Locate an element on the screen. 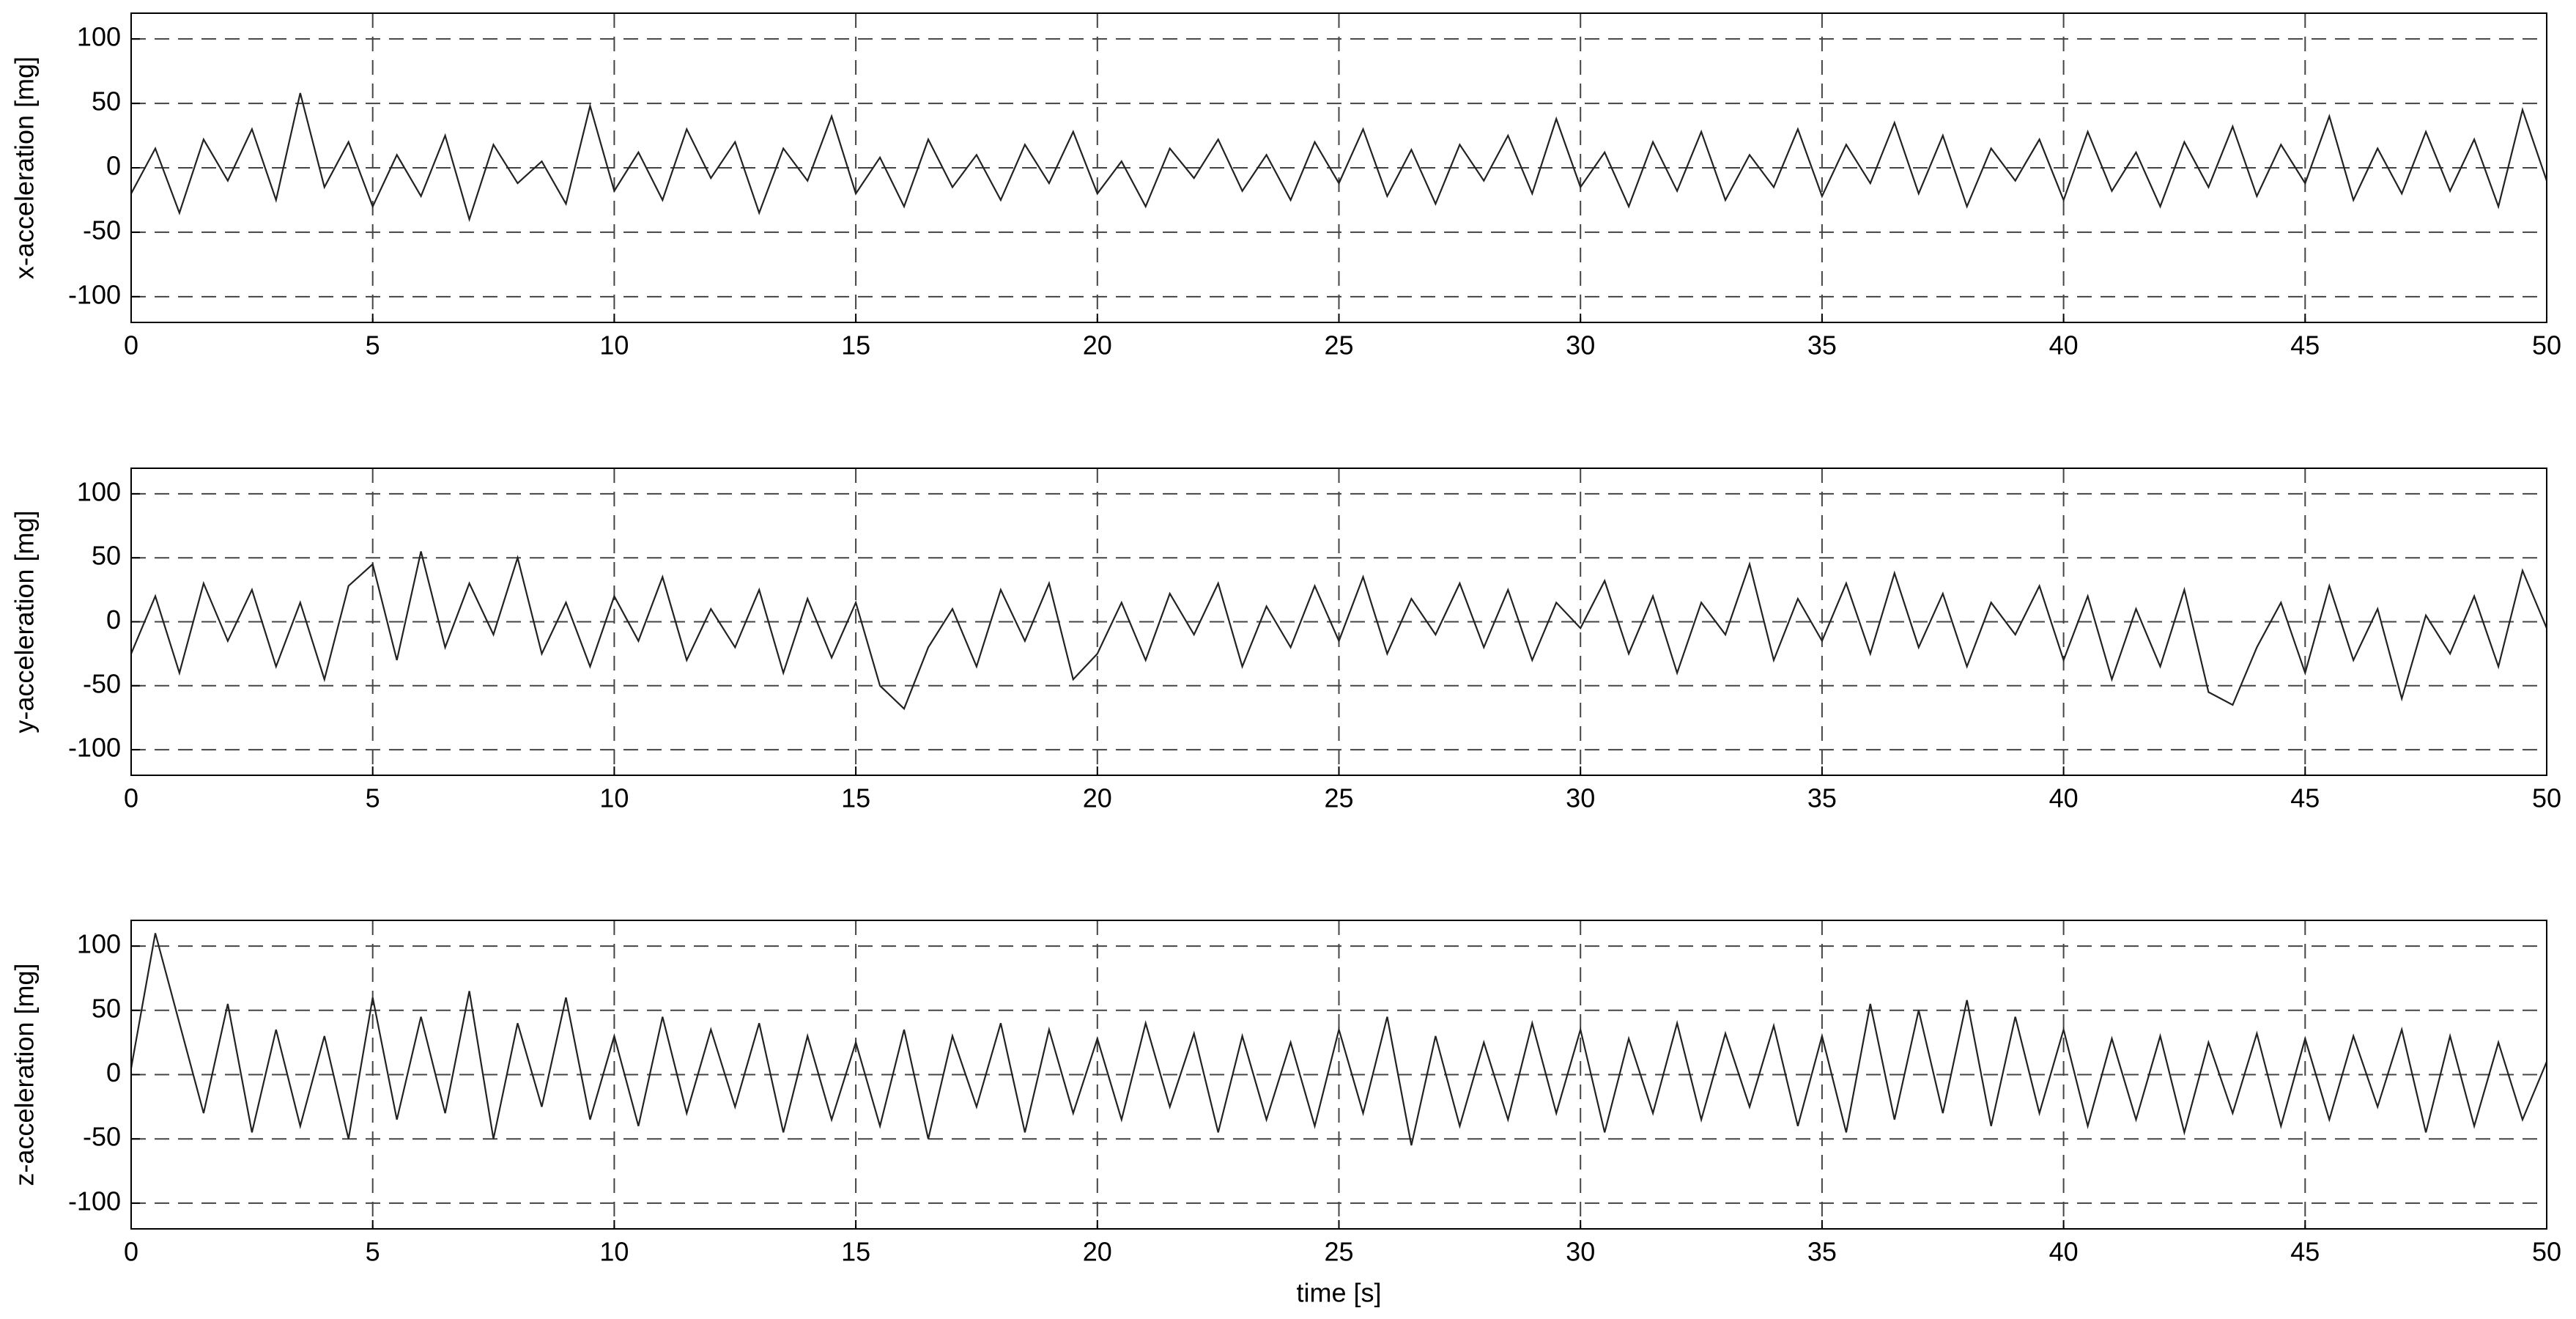 The width and height of the screenshot is (2576, 1319). y-axis-label: y-acceleration [mg] is located at coordinates (25, 621).